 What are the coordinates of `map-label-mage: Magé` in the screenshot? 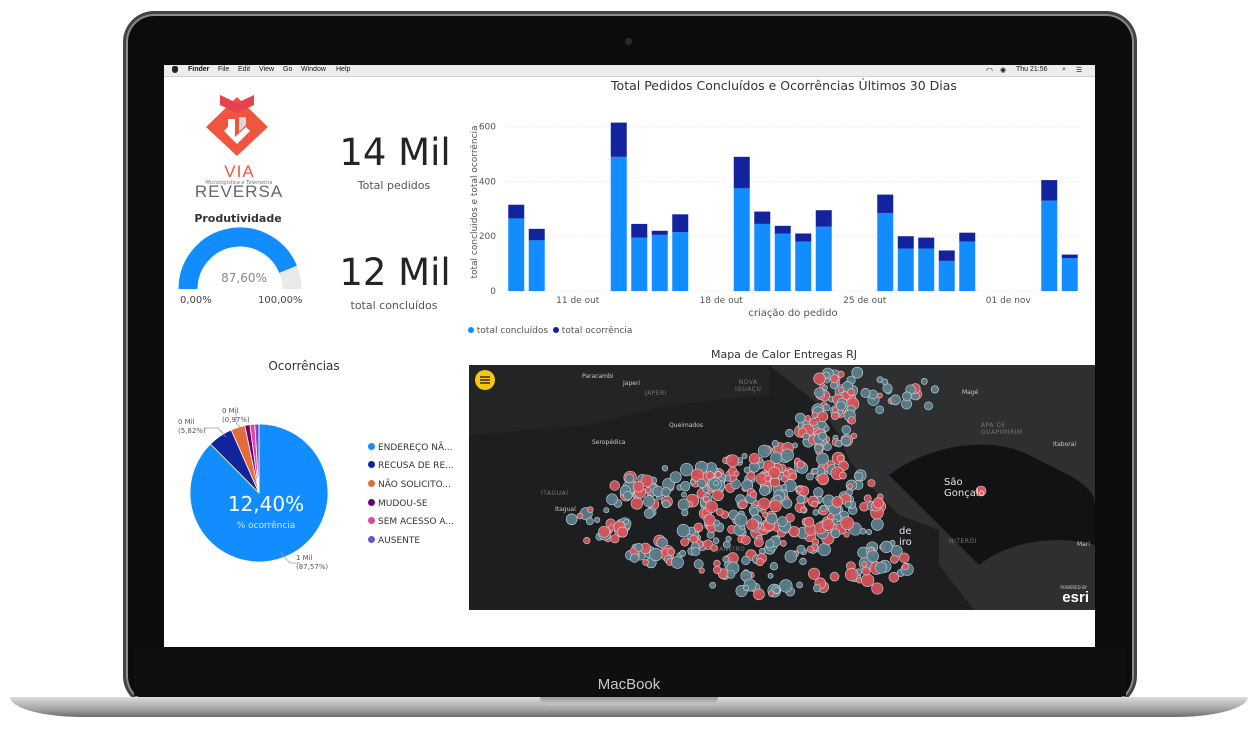 It's located at (970, 392).